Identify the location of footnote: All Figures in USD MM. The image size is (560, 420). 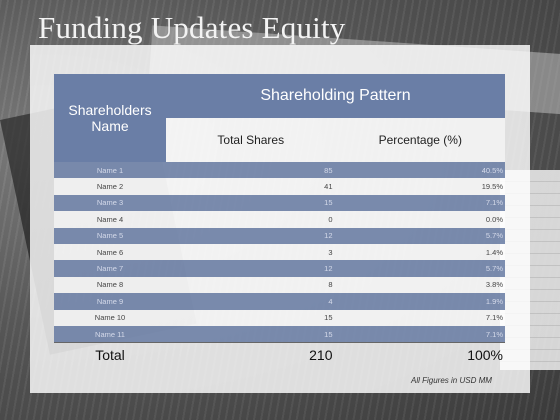
(451, 380).